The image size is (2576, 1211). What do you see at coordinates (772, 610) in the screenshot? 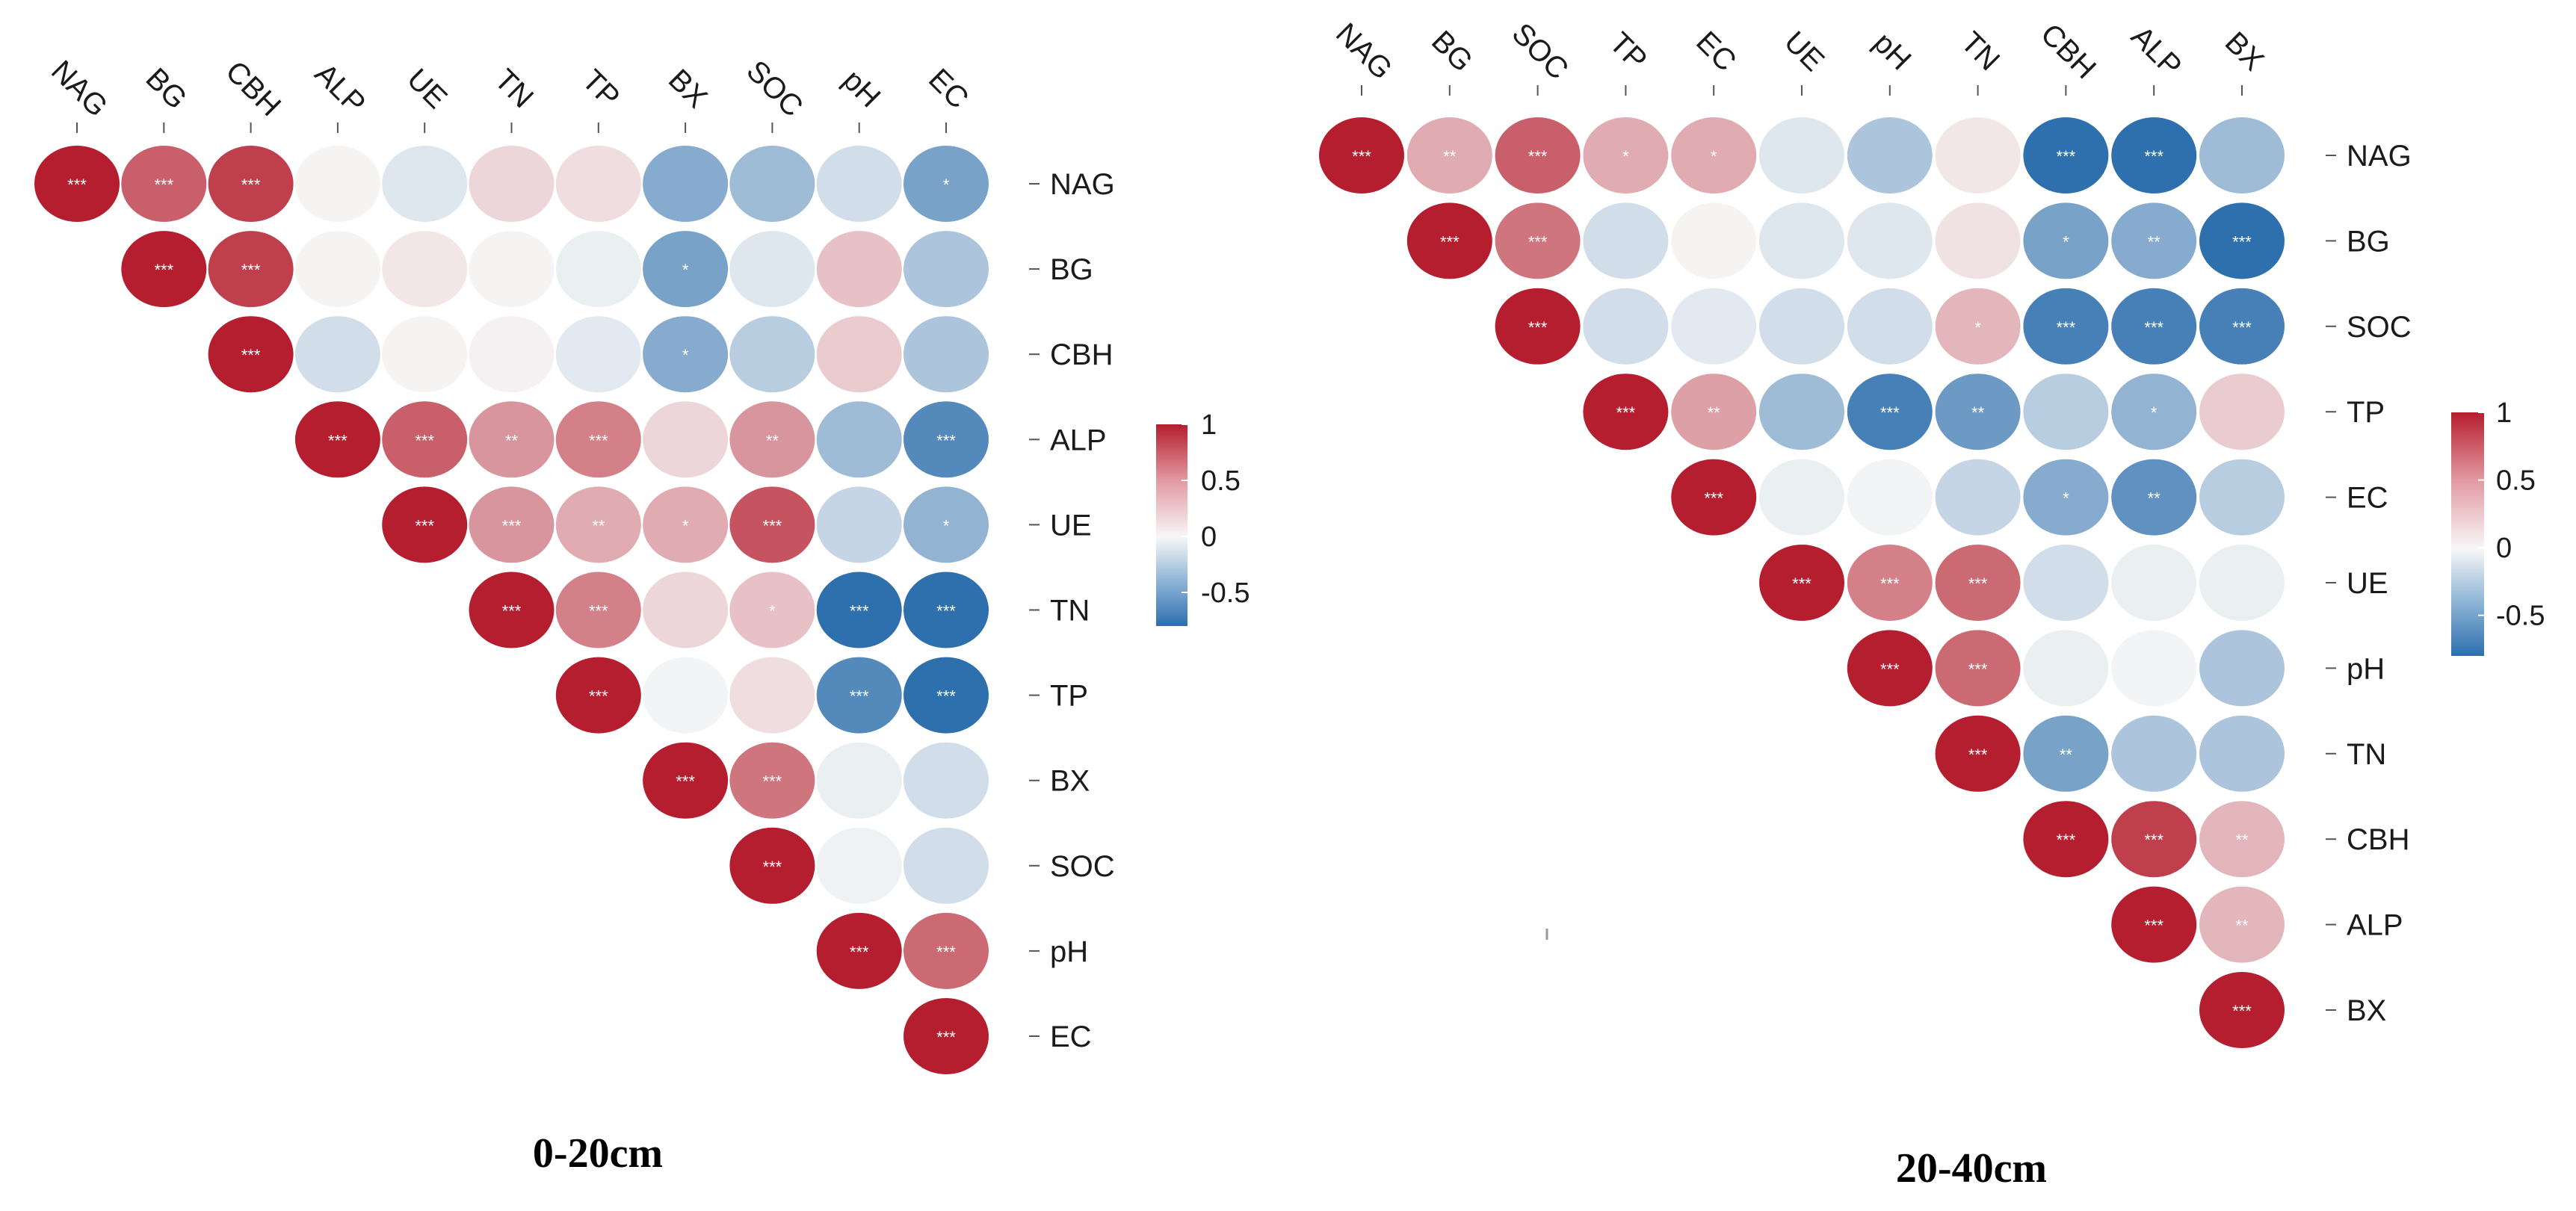
I see `cell-tn-soc` at bounding box center [772, 610].